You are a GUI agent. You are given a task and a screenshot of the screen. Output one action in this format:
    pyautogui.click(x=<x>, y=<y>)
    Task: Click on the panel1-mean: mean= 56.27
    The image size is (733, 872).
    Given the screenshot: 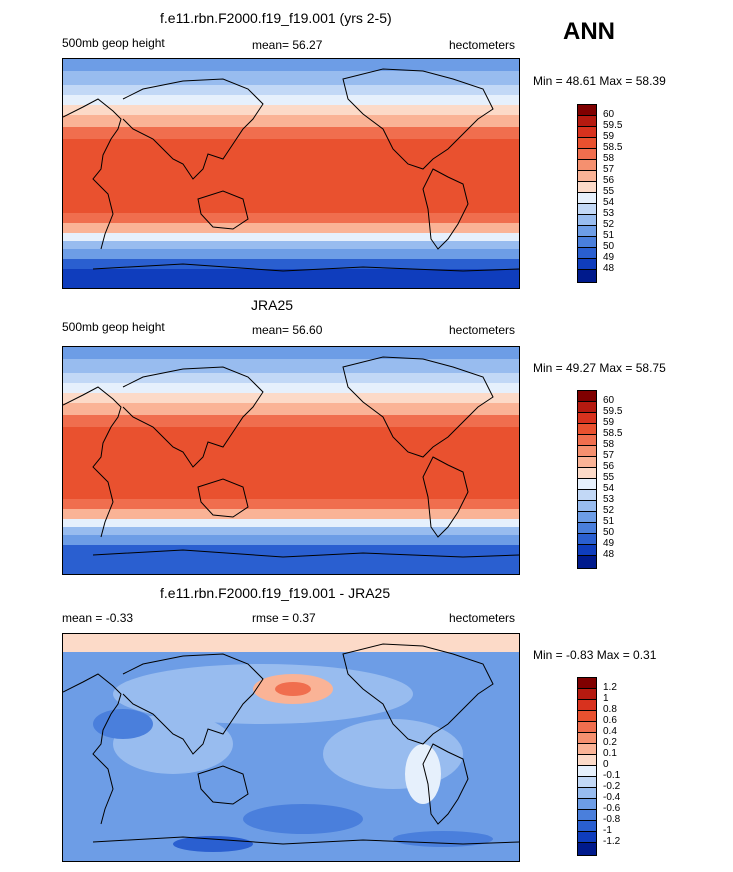 What is the action you would take?
    pyautogui.click(x=287, y=45)
    